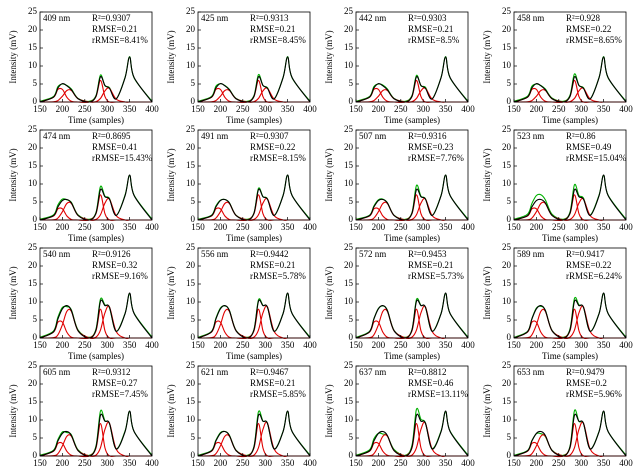 The height and width of the screenshot is (475, 633). What do you see at coordinates (436, 158) in the screenshot?
I see `annotation: rRMSE=7.76%` at bounding box center [436, 158].